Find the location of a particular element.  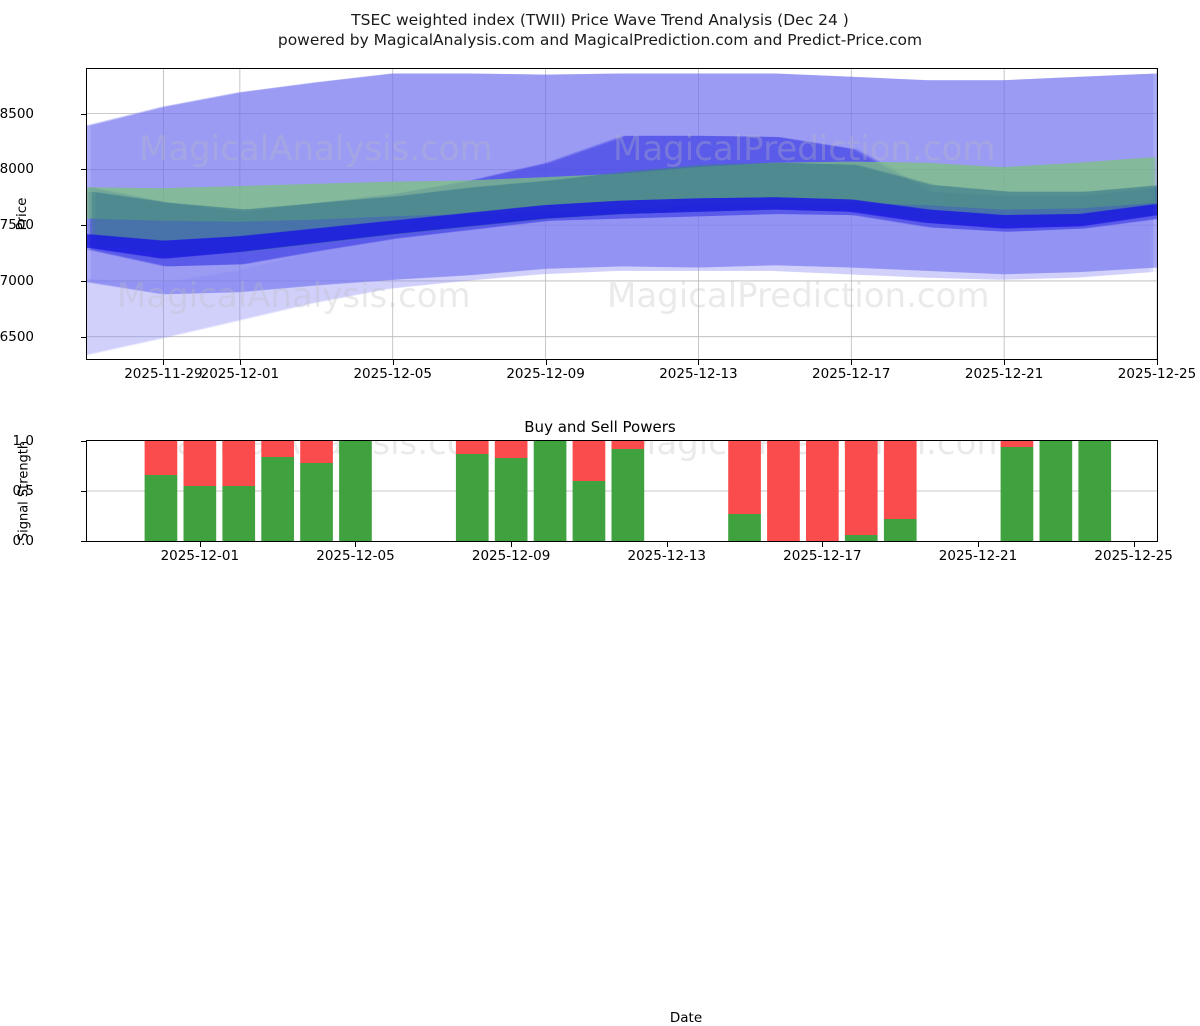

price-x-tick-label: 2025-12-25 is located at coordinates (1157, 374).